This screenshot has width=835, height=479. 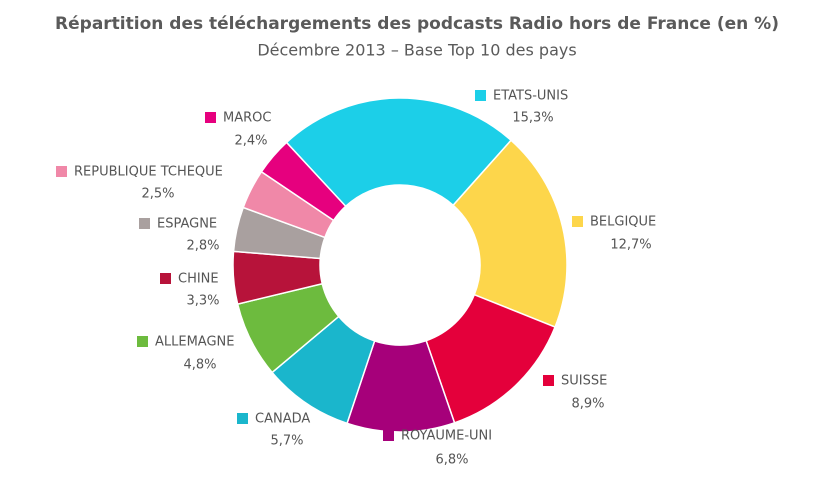 I want to click on value-label: 2,5%, so click(x=157, y=194).